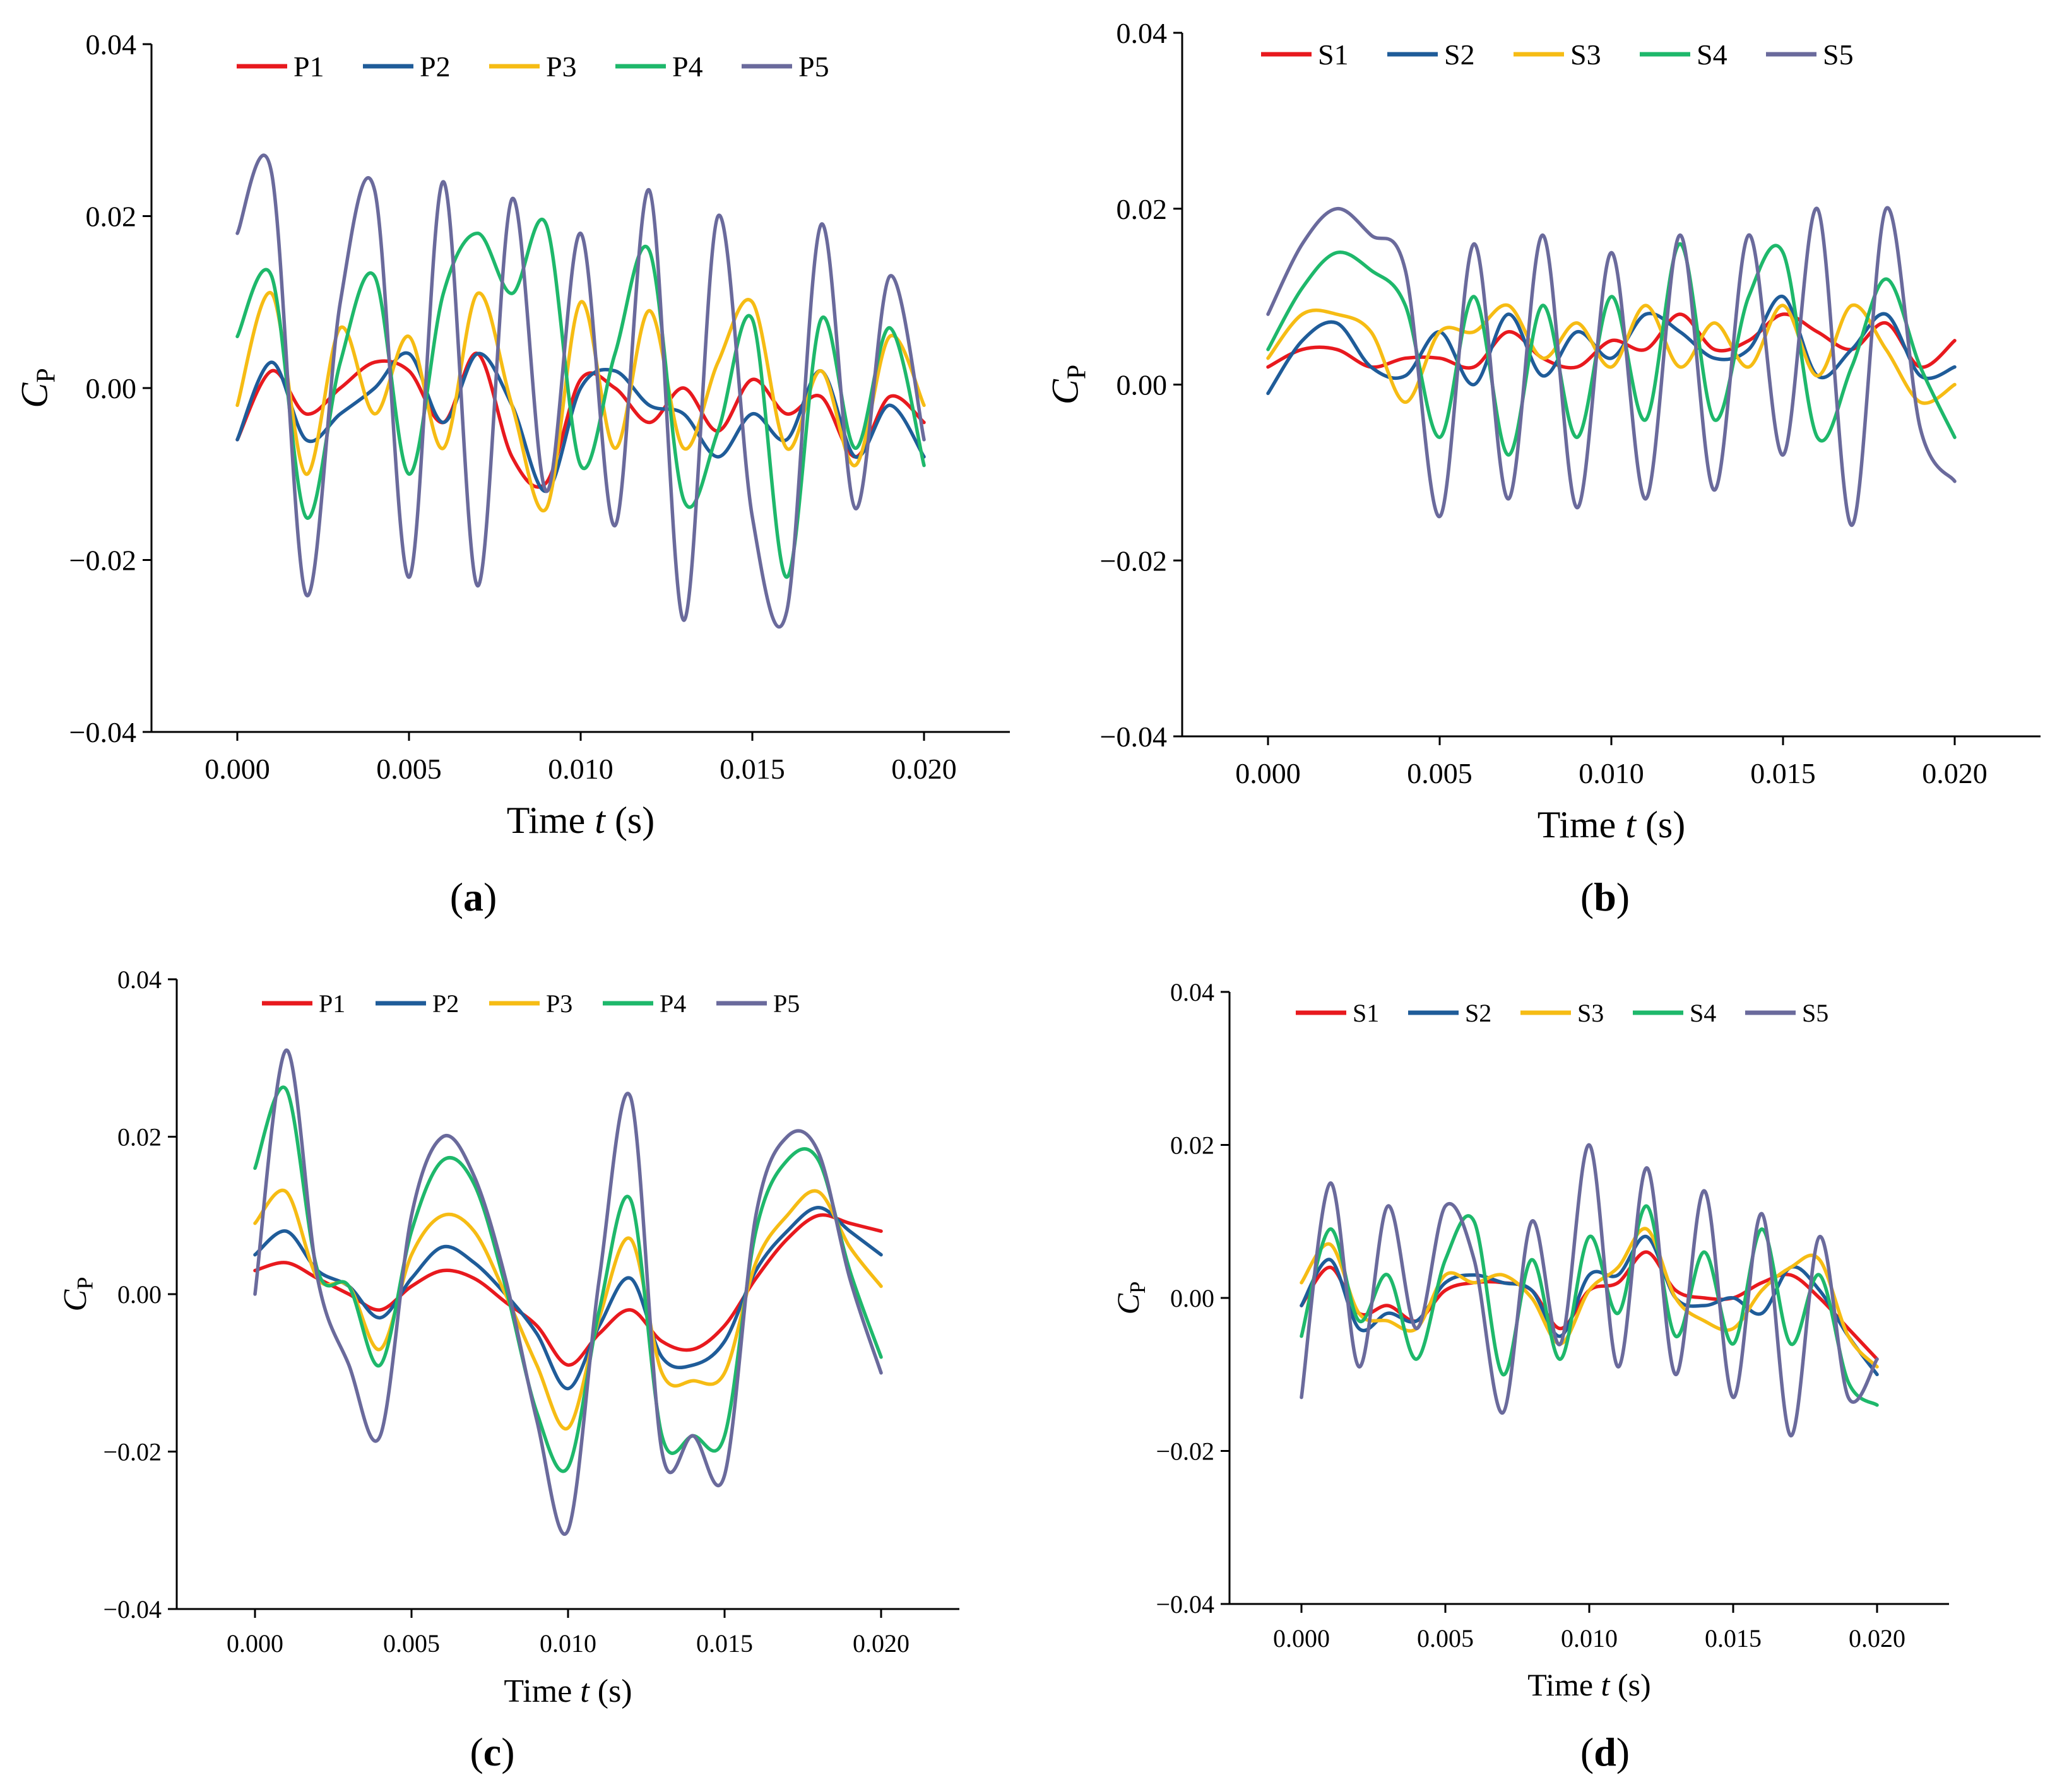 The image size is (2062, 1792). I want to click on legend-label-p1: P1, so click(308, 66).